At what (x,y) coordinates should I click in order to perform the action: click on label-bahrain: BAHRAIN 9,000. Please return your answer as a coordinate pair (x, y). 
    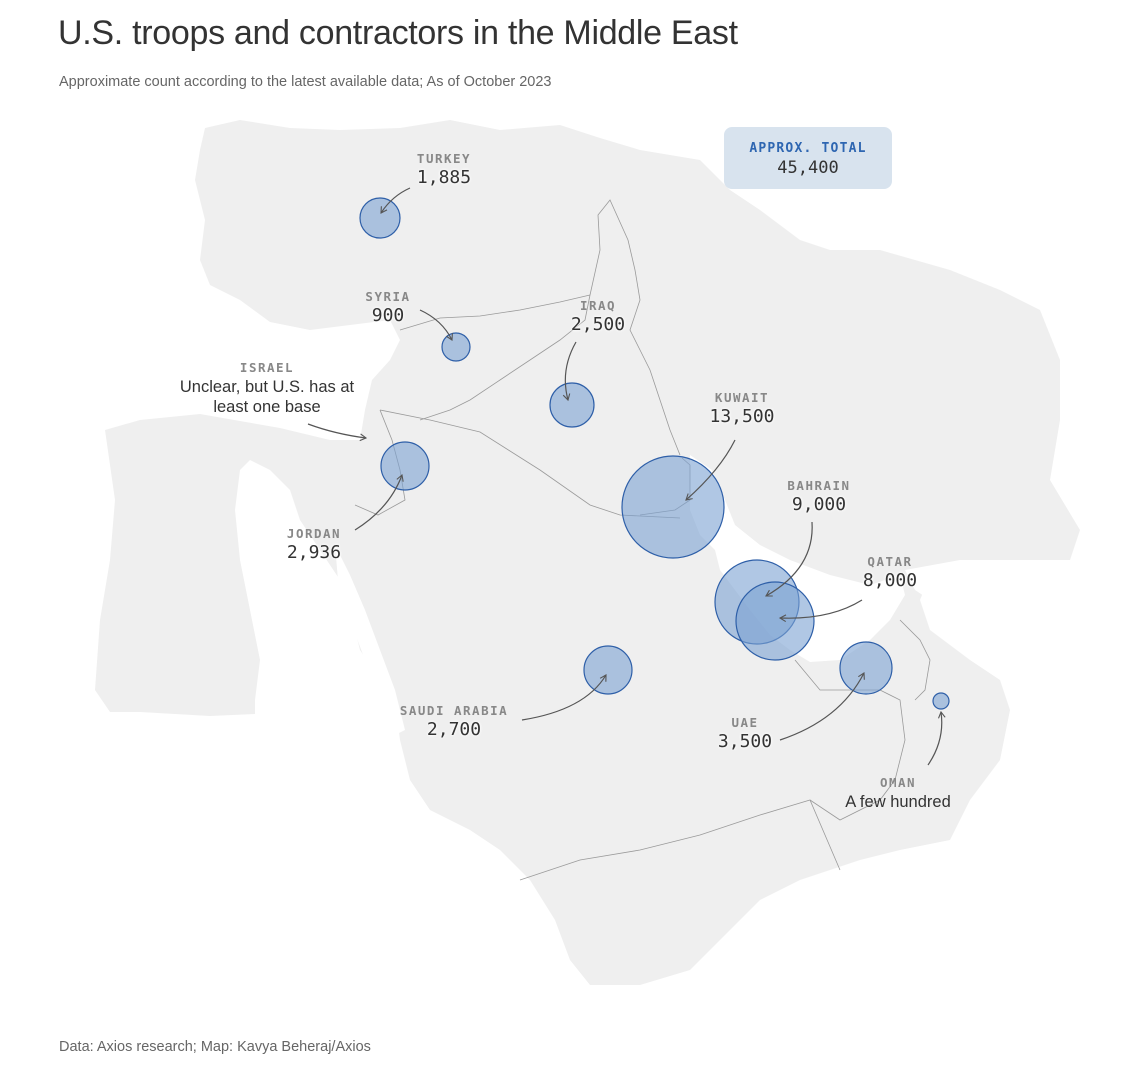
    Looking at the image, I should click on (819, 496).